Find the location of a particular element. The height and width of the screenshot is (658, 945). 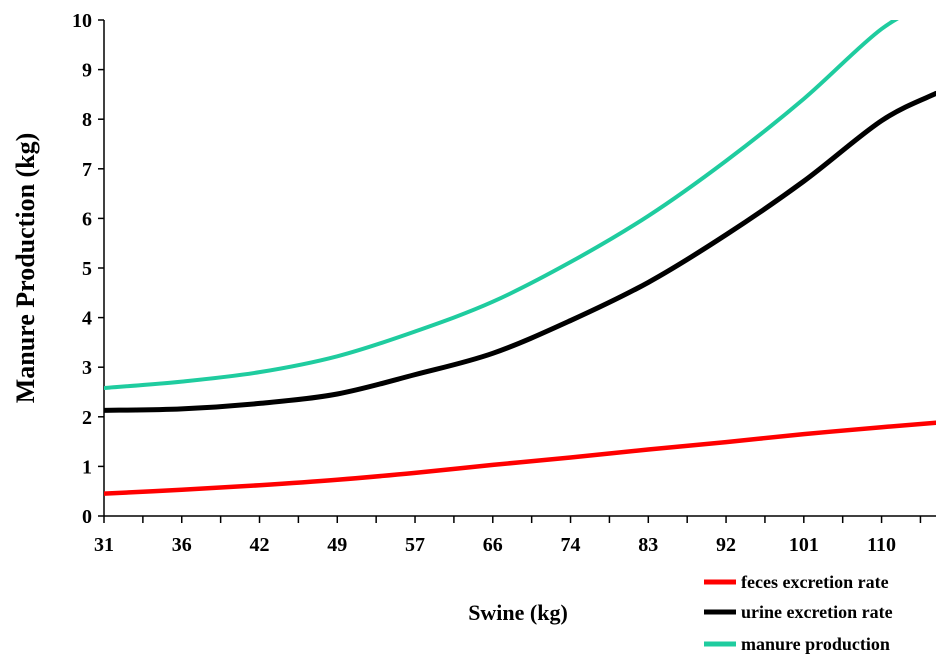

x-tick-label: 49 is located at coordinates (337, 545).